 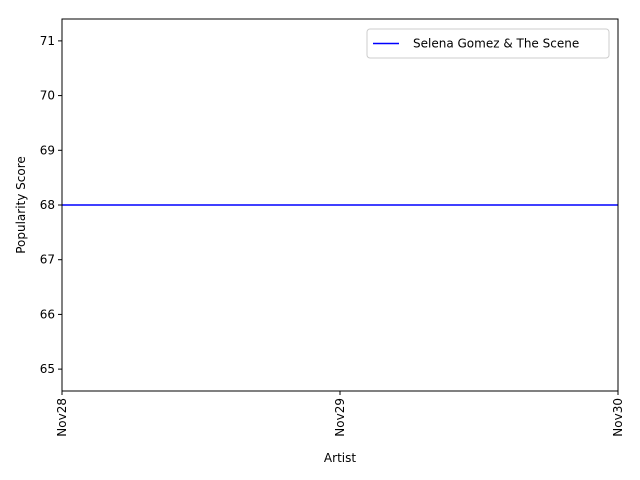 I want to click on y-tick-label: 69, so click(x=47, y=150).